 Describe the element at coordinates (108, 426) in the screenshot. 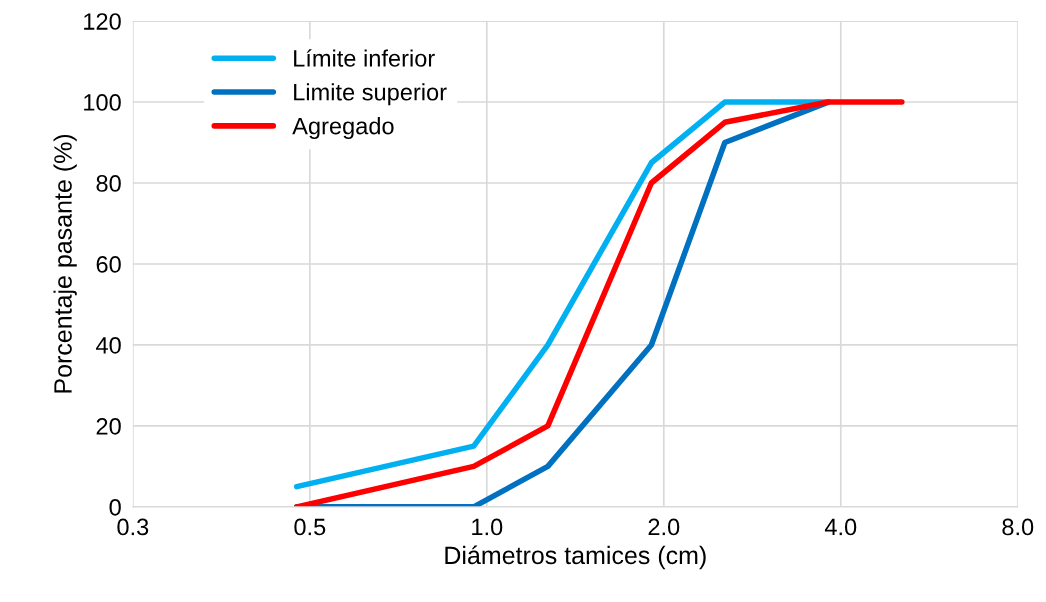

I see `y-tick-label: 20` at that location.